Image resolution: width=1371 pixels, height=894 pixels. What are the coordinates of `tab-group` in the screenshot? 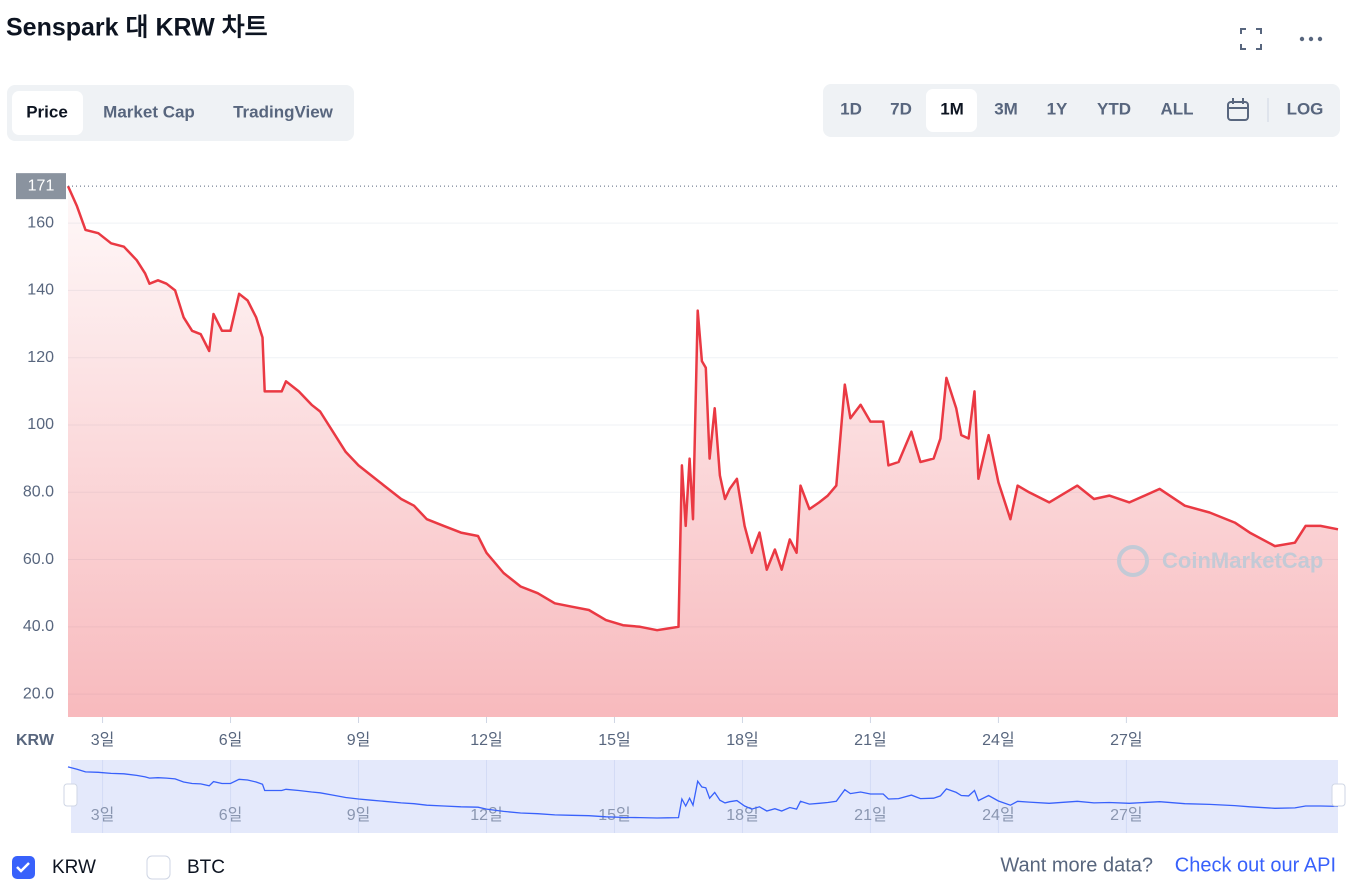 It's located at (180, 113).